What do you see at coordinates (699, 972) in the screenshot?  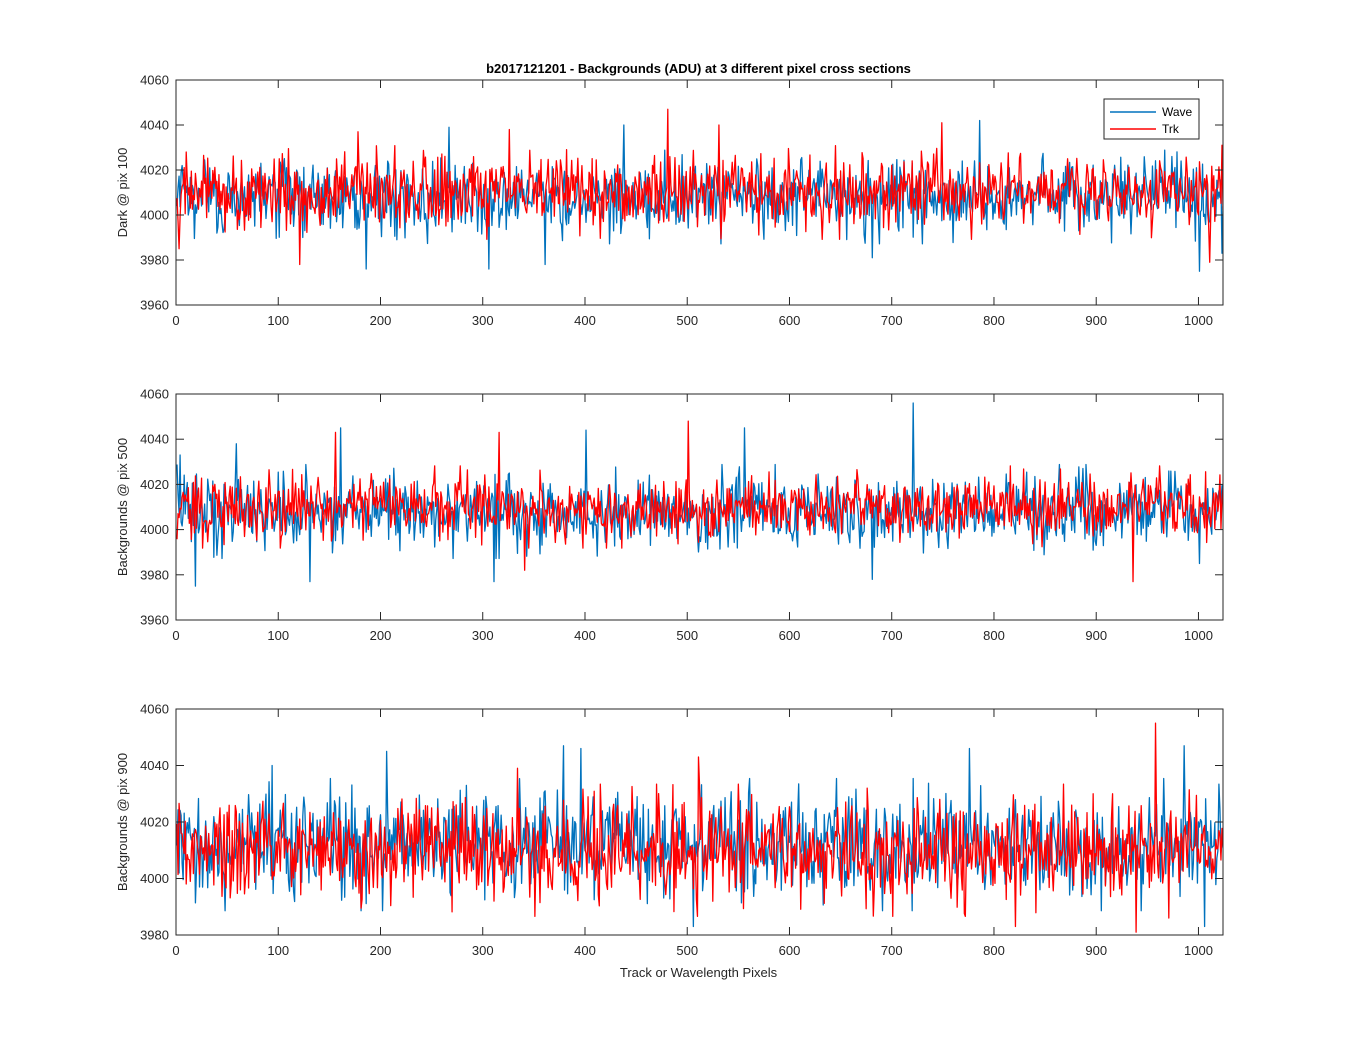 I see `x-axis-label: Track or Wavelength Pixels` at bounding box center [699, 972].